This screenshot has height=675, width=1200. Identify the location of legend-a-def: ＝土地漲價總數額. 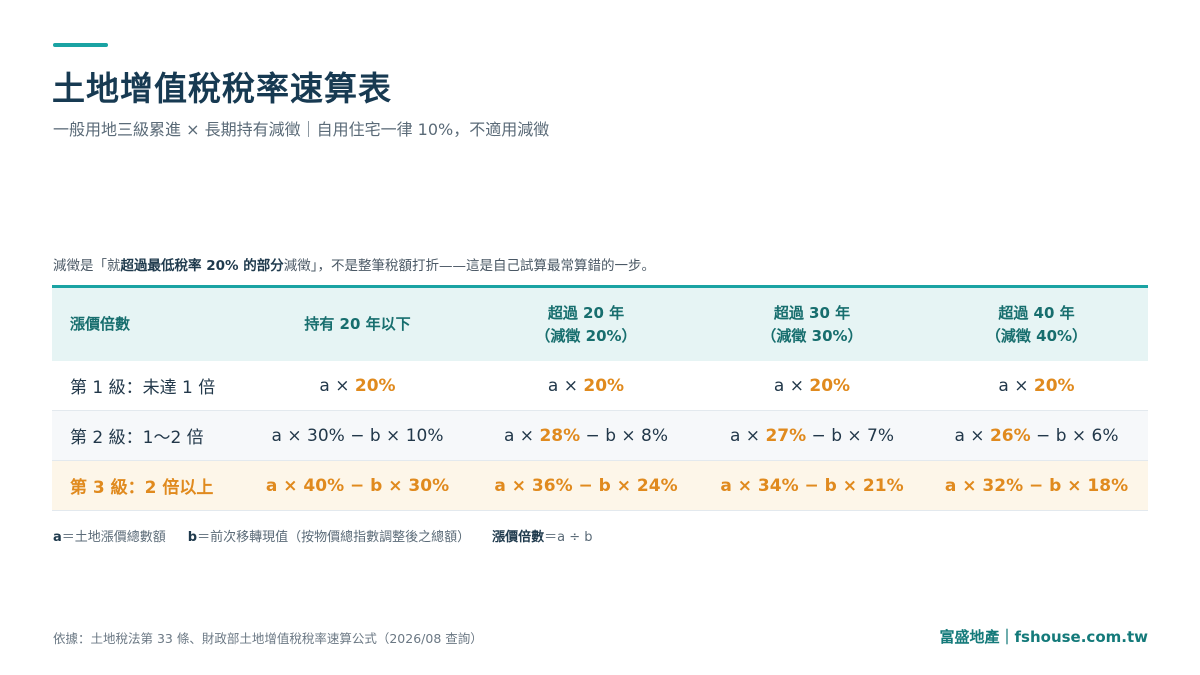
(113, 537).